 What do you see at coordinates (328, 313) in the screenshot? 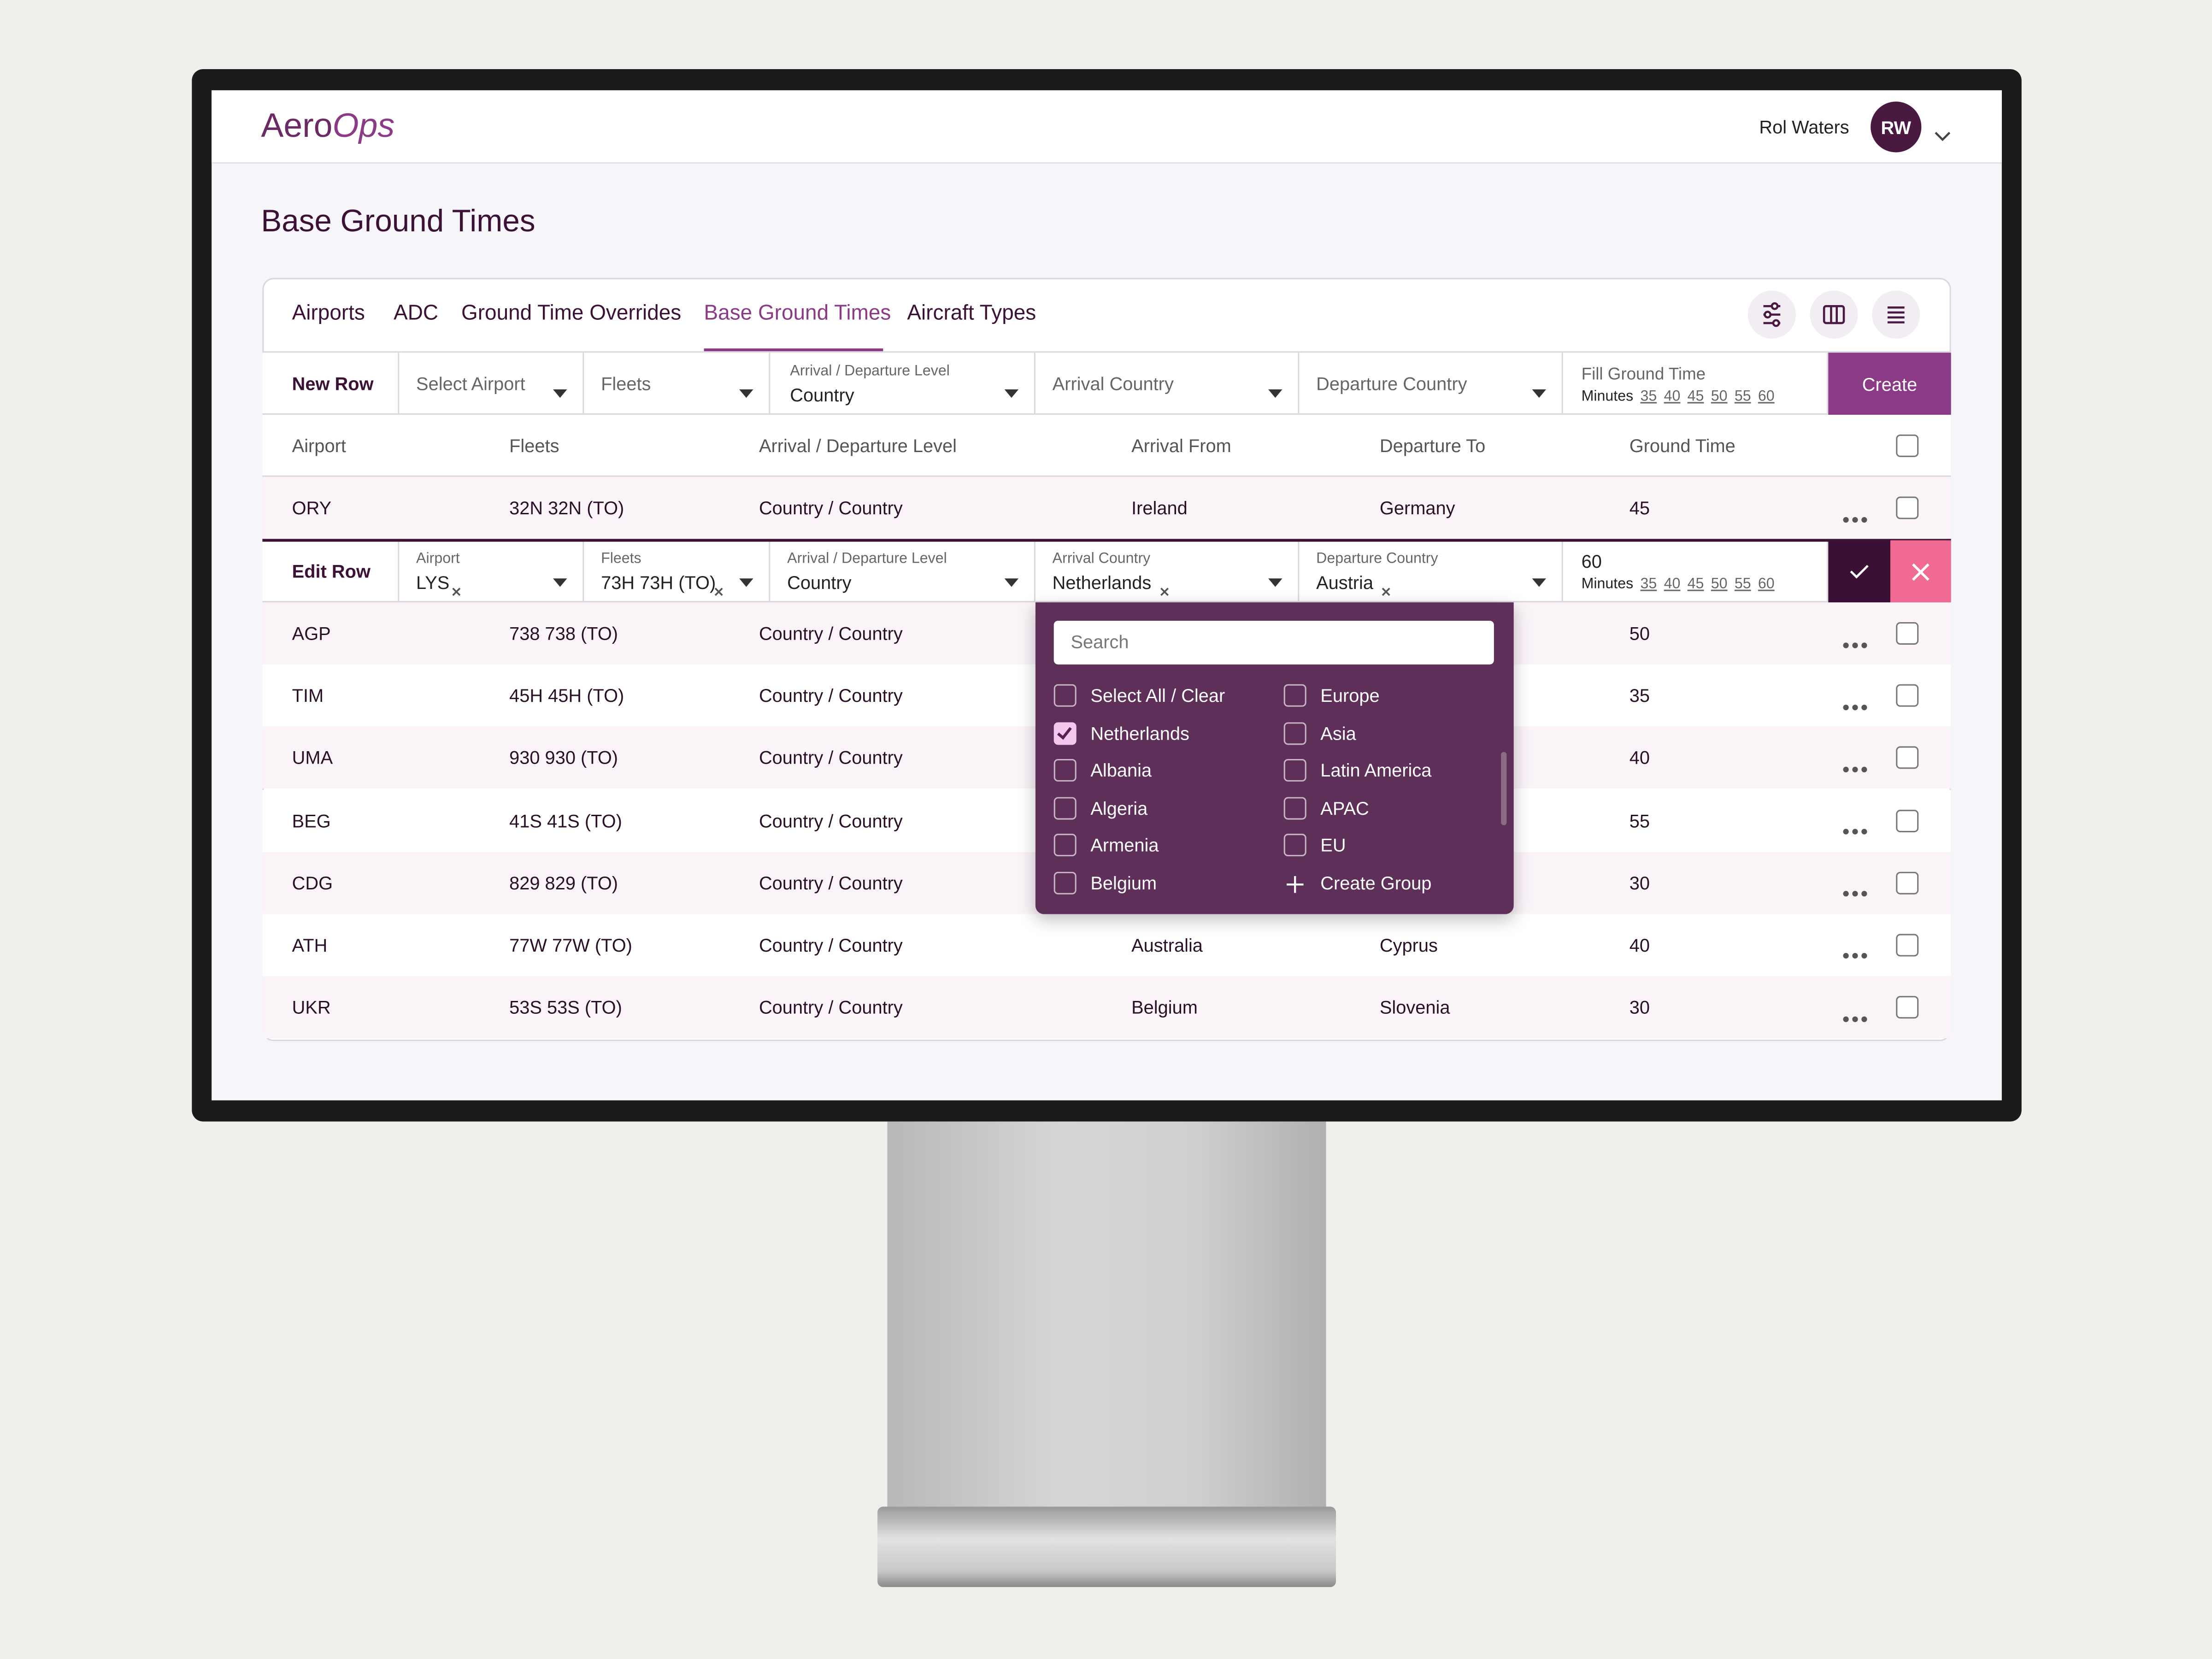
I see `tab: Airports` at bounding box center [328, 313].